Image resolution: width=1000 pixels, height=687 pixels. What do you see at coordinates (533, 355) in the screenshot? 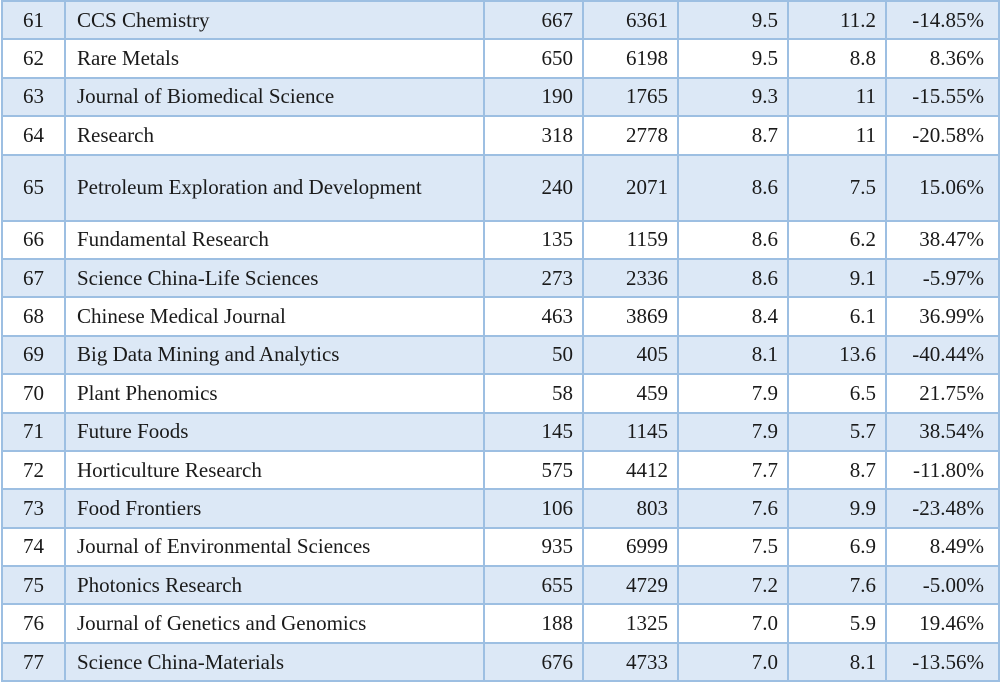
I see `value-cell: 50` at bounding box center [533, 355].